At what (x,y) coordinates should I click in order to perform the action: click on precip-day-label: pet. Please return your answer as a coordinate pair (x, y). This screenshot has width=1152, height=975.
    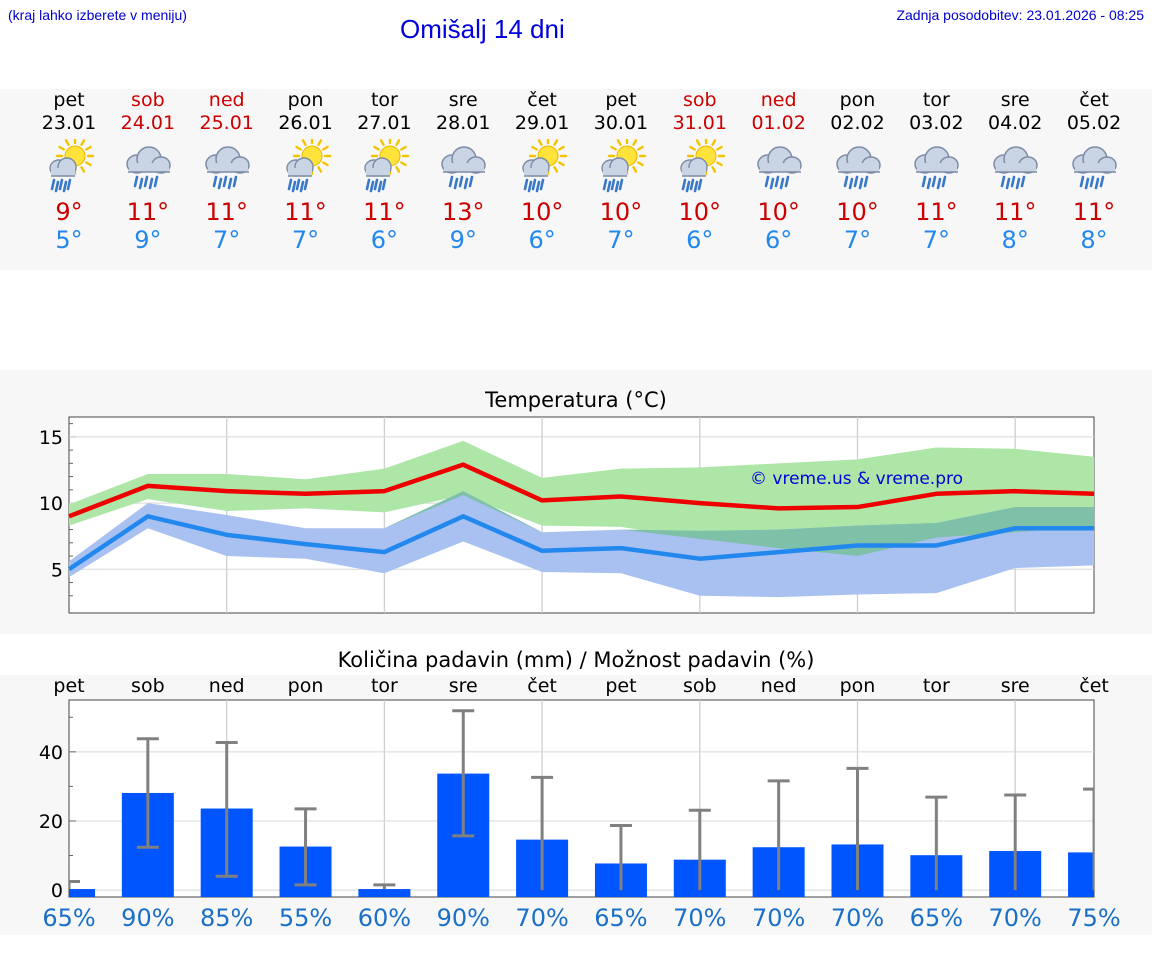
    Looking at the image, I should click on (621, 686).